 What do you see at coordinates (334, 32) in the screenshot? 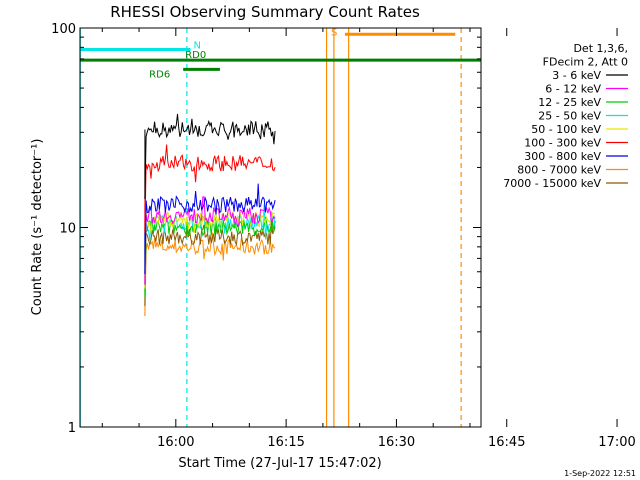
I see `saa-label: S` at bounding box center [334, 32].